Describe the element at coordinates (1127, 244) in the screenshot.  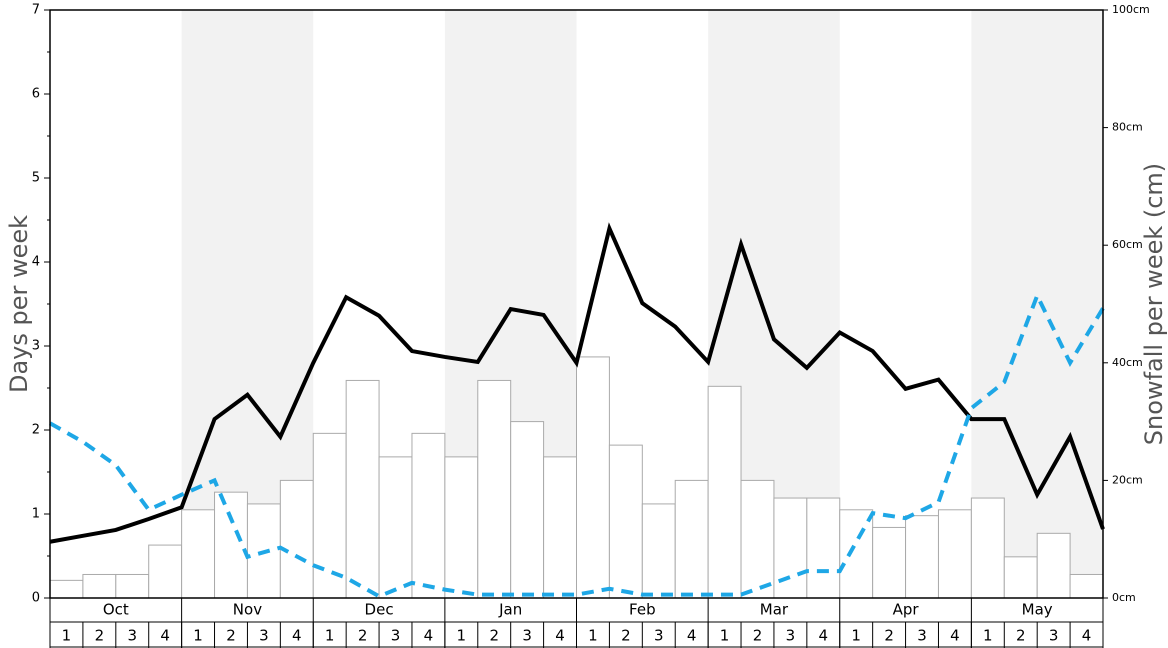
I see `y2-tick-label: 60cm` at that location.